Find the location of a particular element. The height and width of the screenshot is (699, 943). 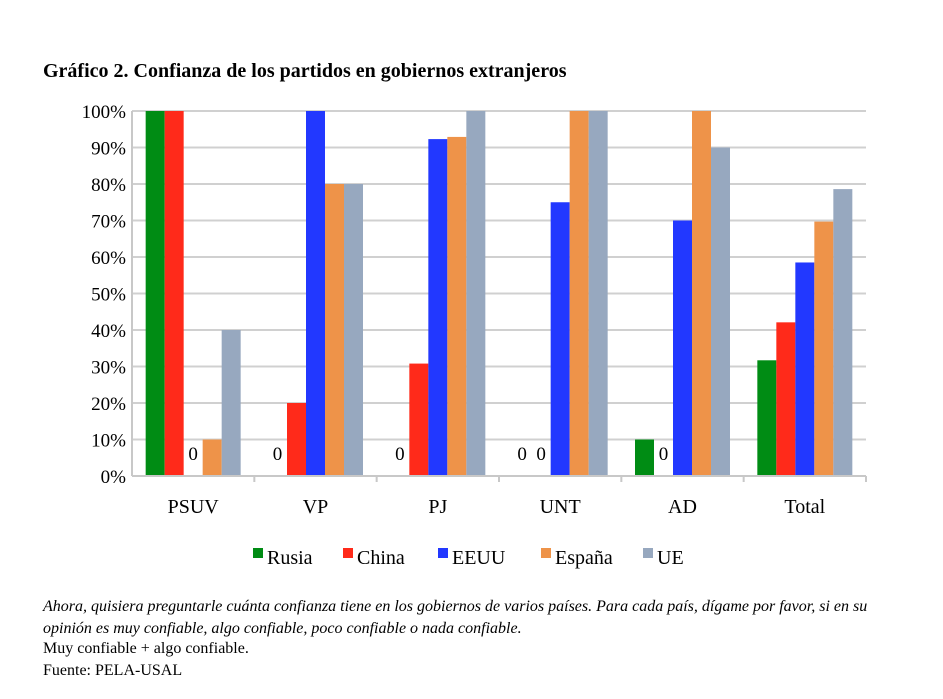

legend-label: España is located at coordinates (584, 558).